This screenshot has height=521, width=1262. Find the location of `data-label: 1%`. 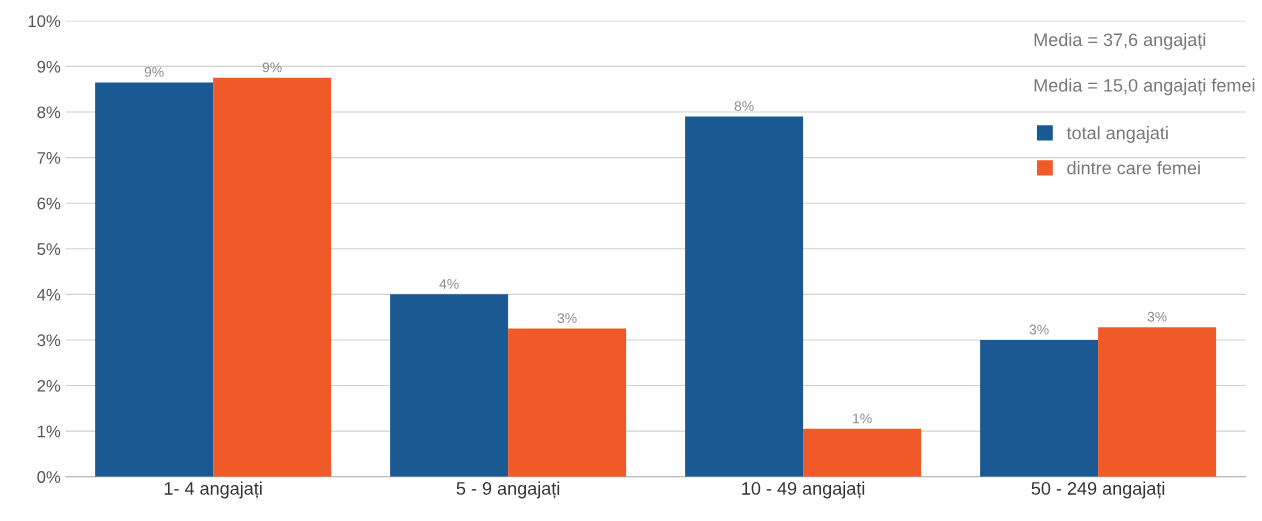

data-label: 1% is located at coordinates (862, 418).